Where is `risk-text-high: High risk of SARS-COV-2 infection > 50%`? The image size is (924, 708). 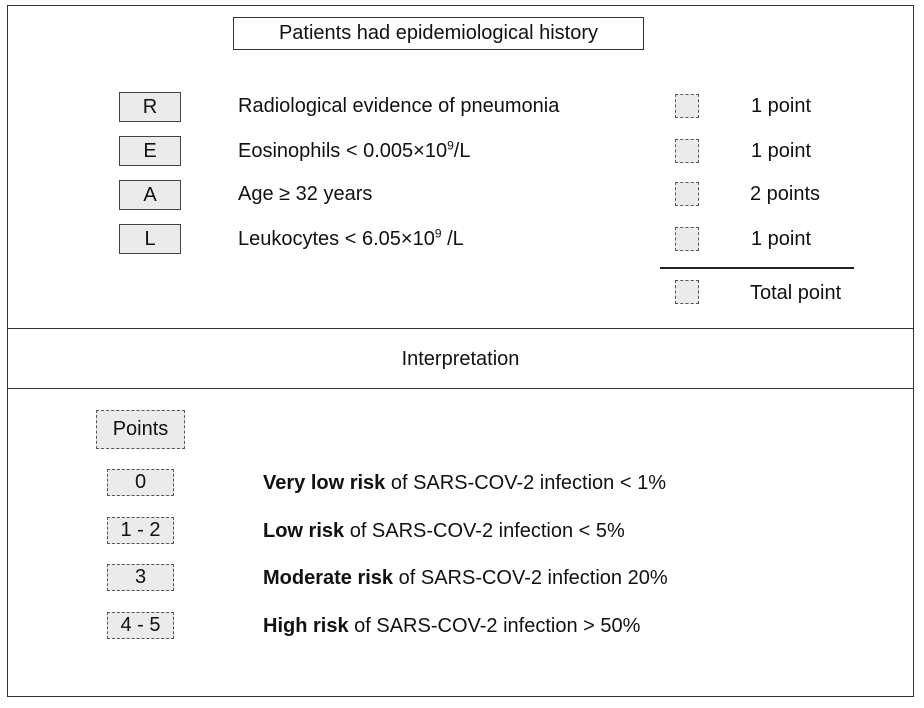
risk-text-high: High risk of SARS-COV-2 infection > 50% is located at coordinates (451, 626).